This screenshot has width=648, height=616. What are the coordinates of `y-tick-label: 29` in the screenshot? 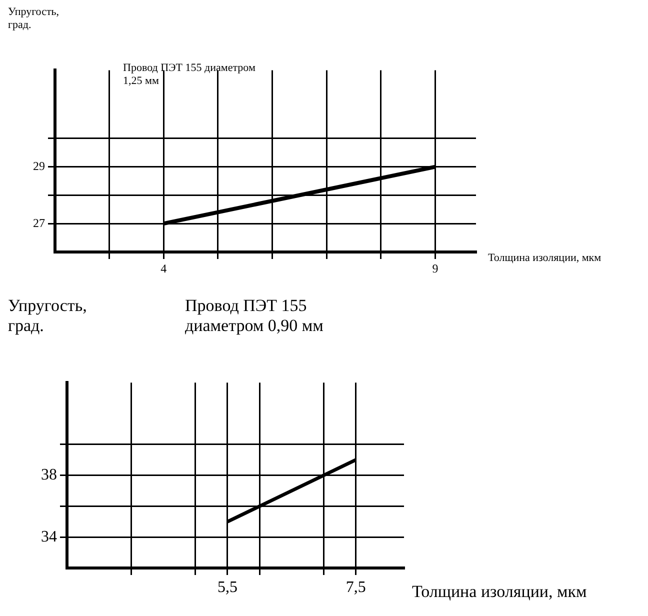 It's located at (39, 165).